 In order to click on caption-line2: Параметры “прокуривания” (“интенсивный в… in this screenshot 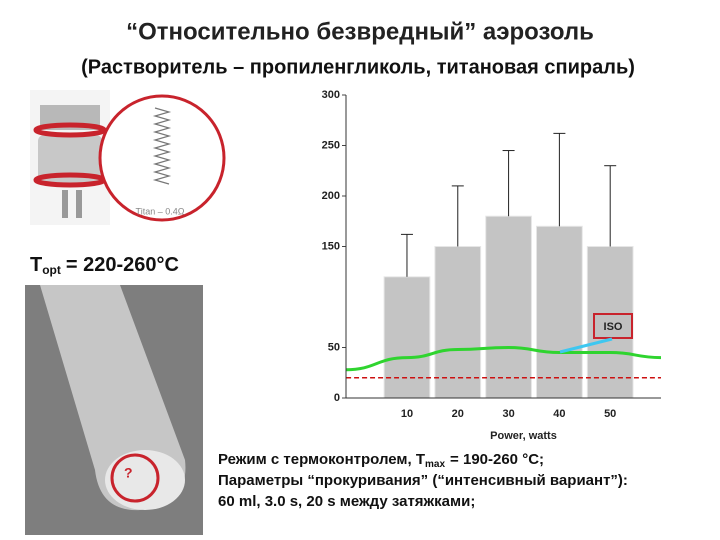, I will do `click(423, 480)`.